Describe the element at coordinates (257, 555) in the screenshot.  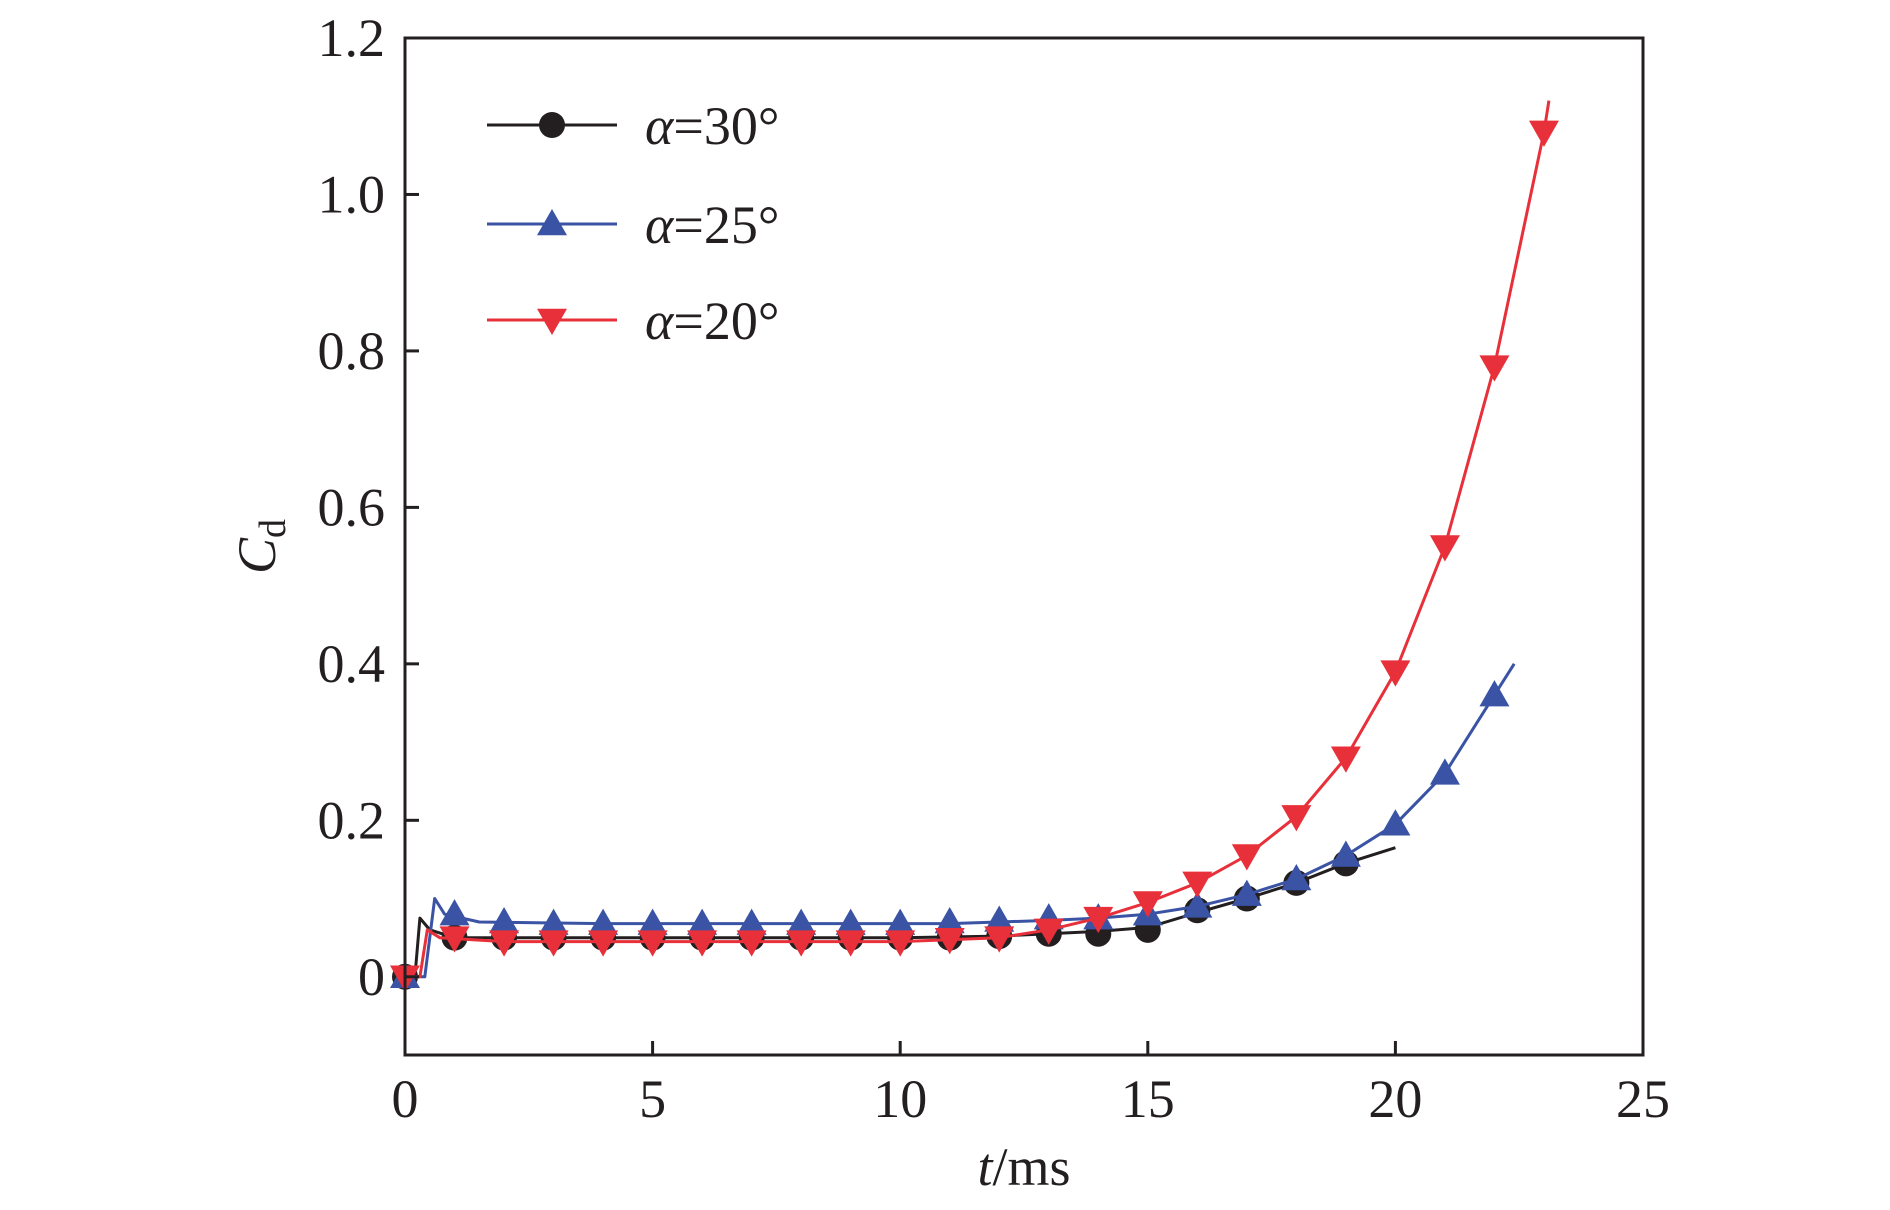
I see `y-axis-label-variable: C` at that location.